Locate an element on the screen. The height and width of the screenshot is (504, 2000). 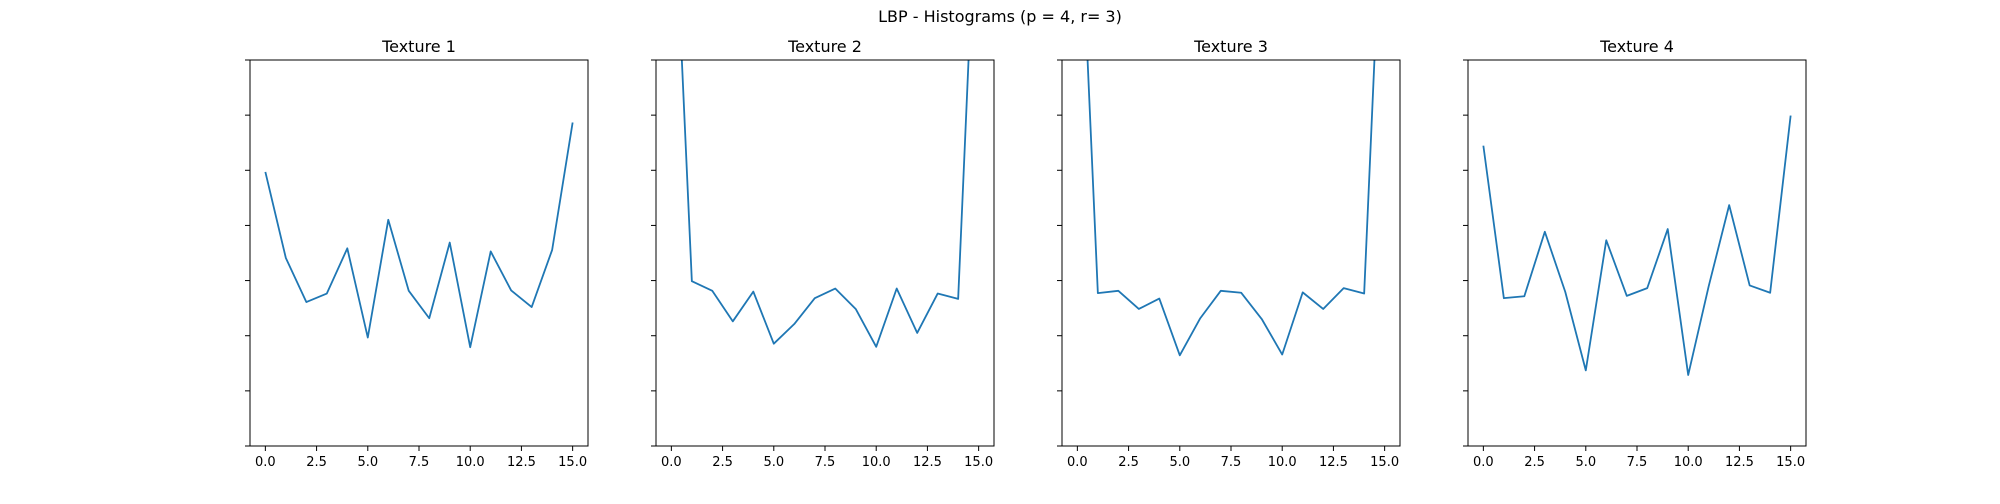
subplot-3: Texture 3 0.0 2.5 5.0 7.5 10.0 12.5 15.0 is located at coordinates (1229, 253).